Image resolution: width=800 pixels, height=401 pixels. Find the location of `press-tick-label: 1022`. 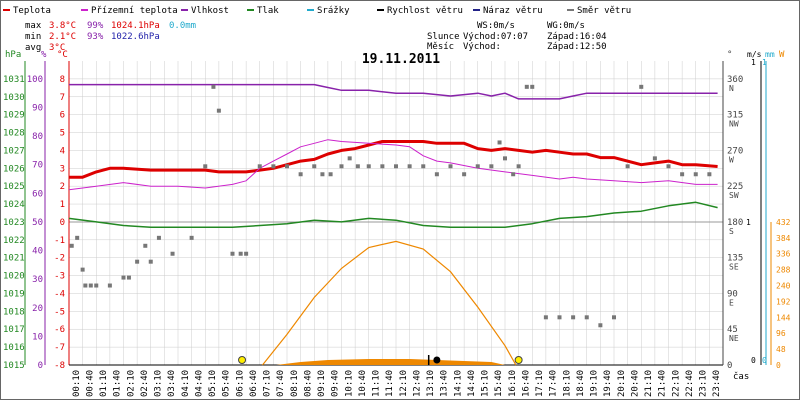

press-tick-label: 1022 is located at coordinates (14, 241).